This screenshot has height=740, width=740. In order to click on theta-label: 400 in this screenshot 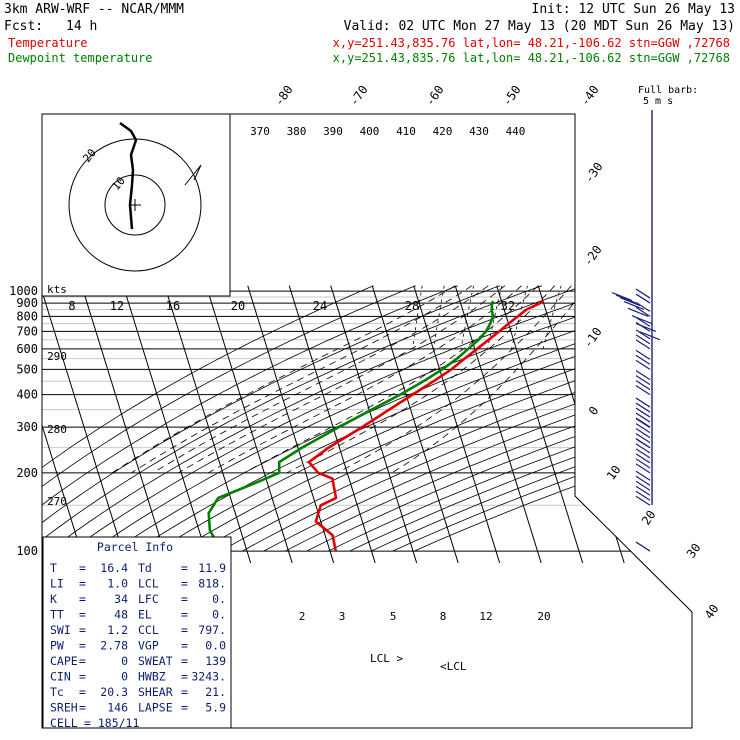, I will do `click(370, 131)`.